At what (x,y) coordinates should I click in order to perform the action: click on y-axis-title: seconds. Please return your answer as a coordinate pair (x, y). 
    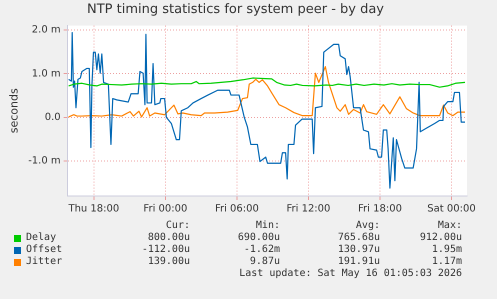
    Looking at the image, I should click on (13, 111).